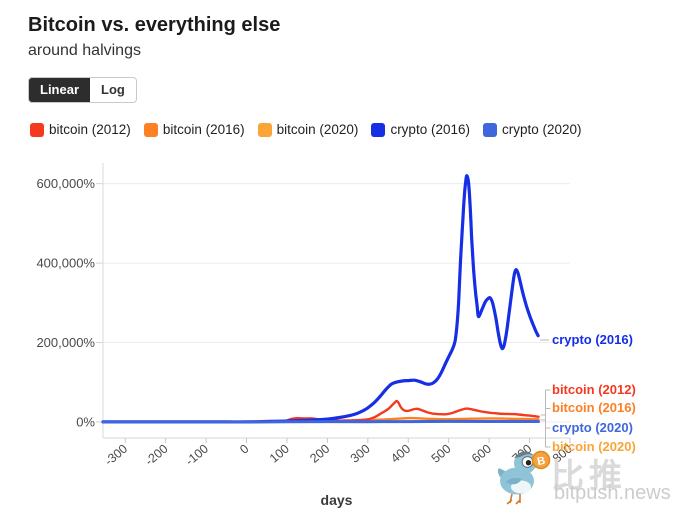 The image size is (684, 520). I want to click on bitcoin-coin-icon: B, so click(541, 460).